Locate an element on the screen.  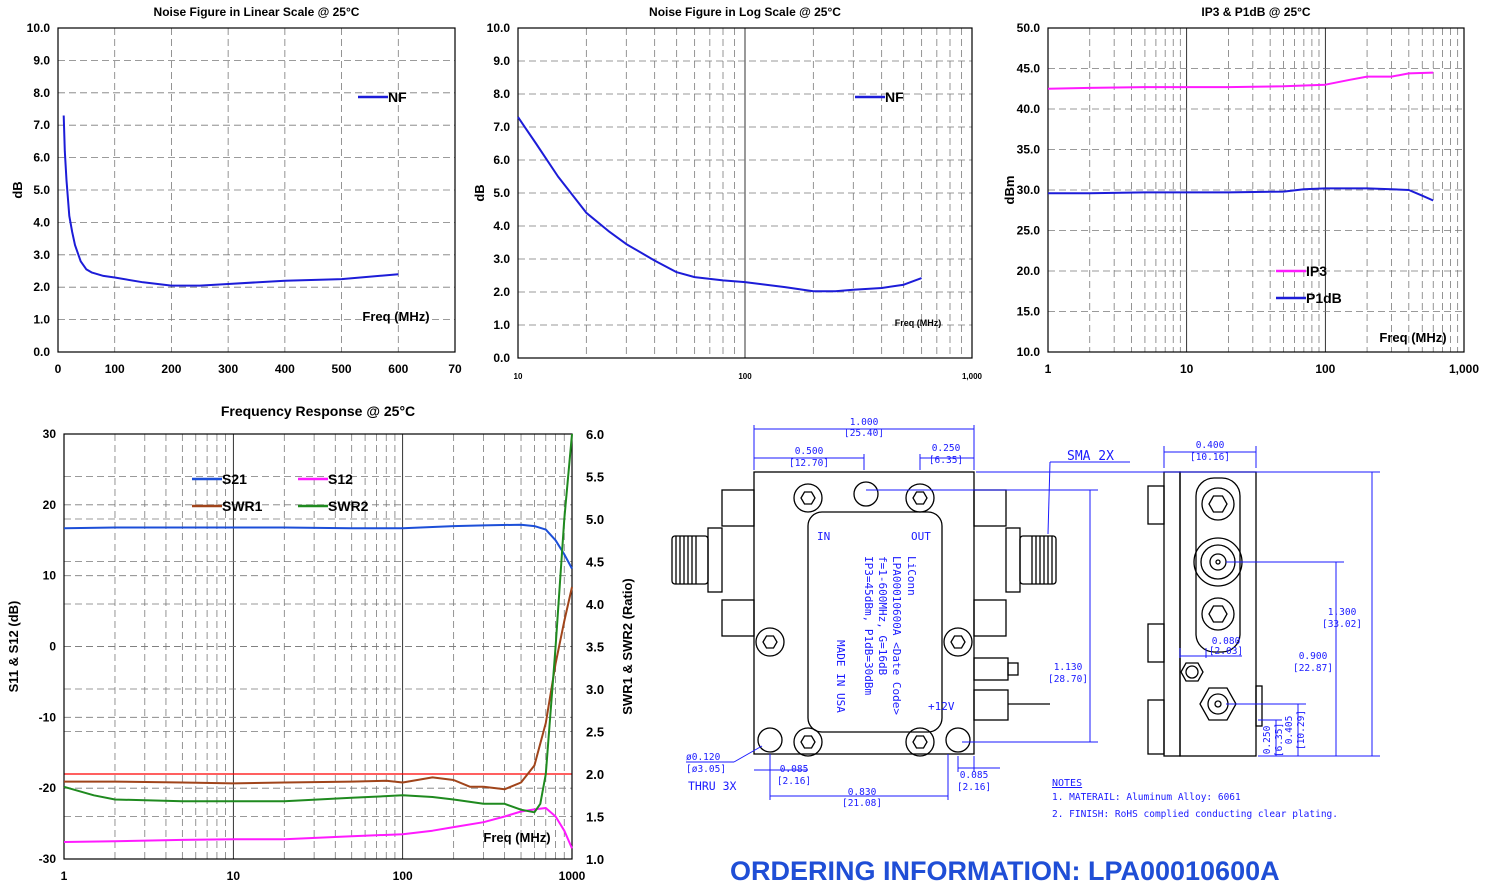
port-in-label: IN is located at coordinates (823, 536).